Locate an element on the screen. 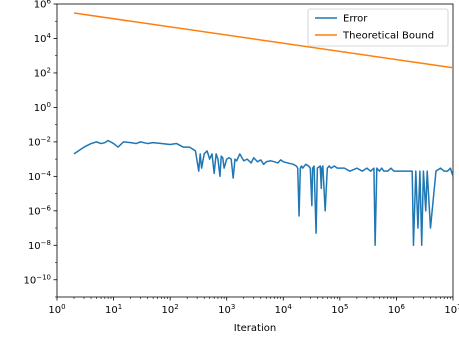 Image resolution: width=459 pixels, height=346 pixels. legend-box is located at coordinates (378, 27).